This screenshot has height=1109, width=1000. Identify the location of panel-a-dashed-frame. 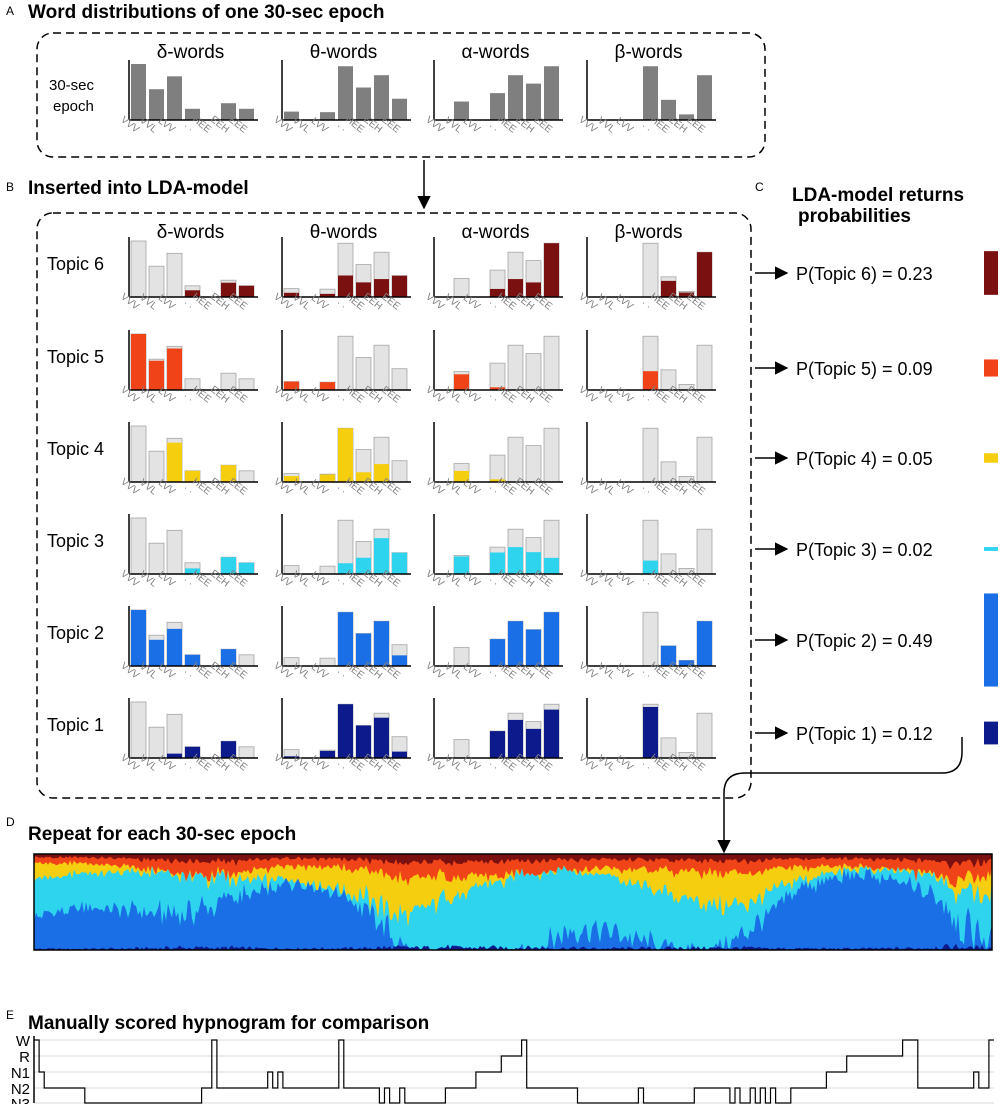
(401, 95).